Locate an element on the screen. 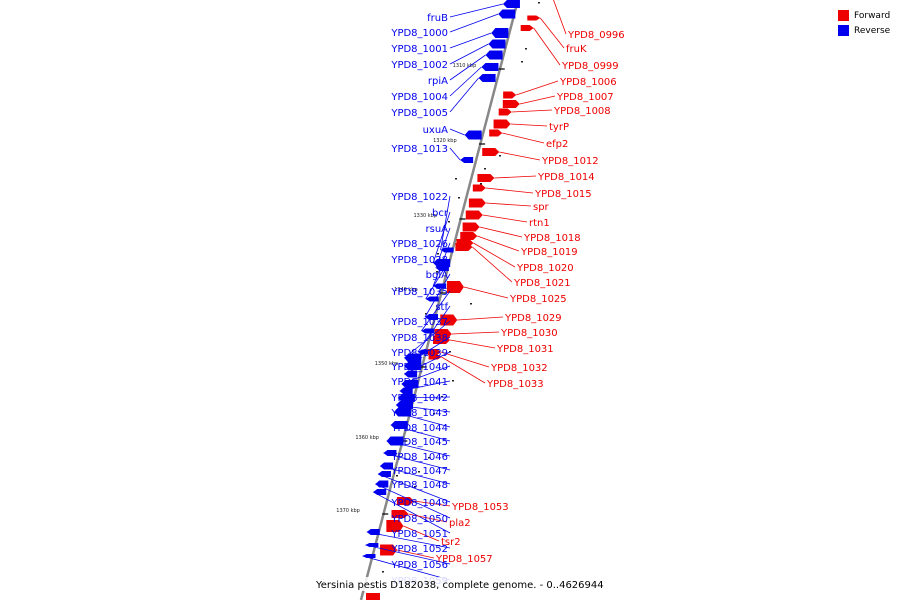  reverse-gene-label: uxuA is located at coordinates (436, 130).